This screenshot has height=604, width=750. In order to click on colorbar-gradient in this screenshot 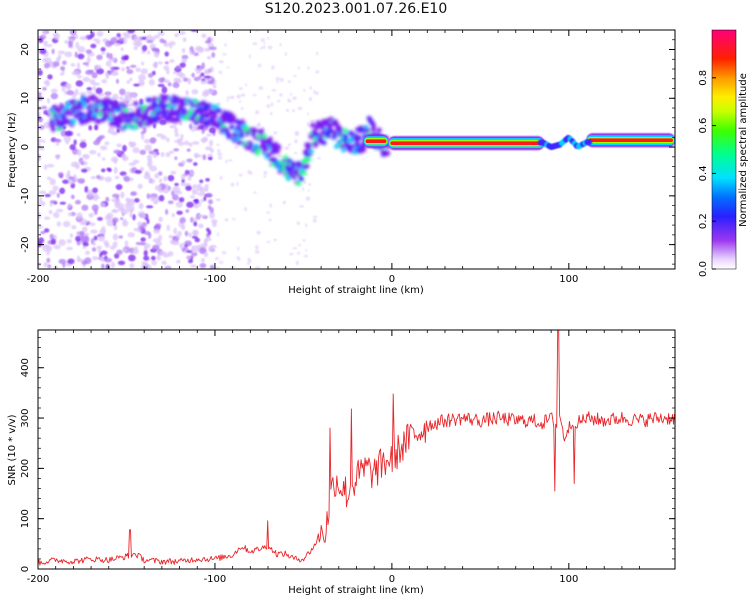, I will do `click(724, 149)`.